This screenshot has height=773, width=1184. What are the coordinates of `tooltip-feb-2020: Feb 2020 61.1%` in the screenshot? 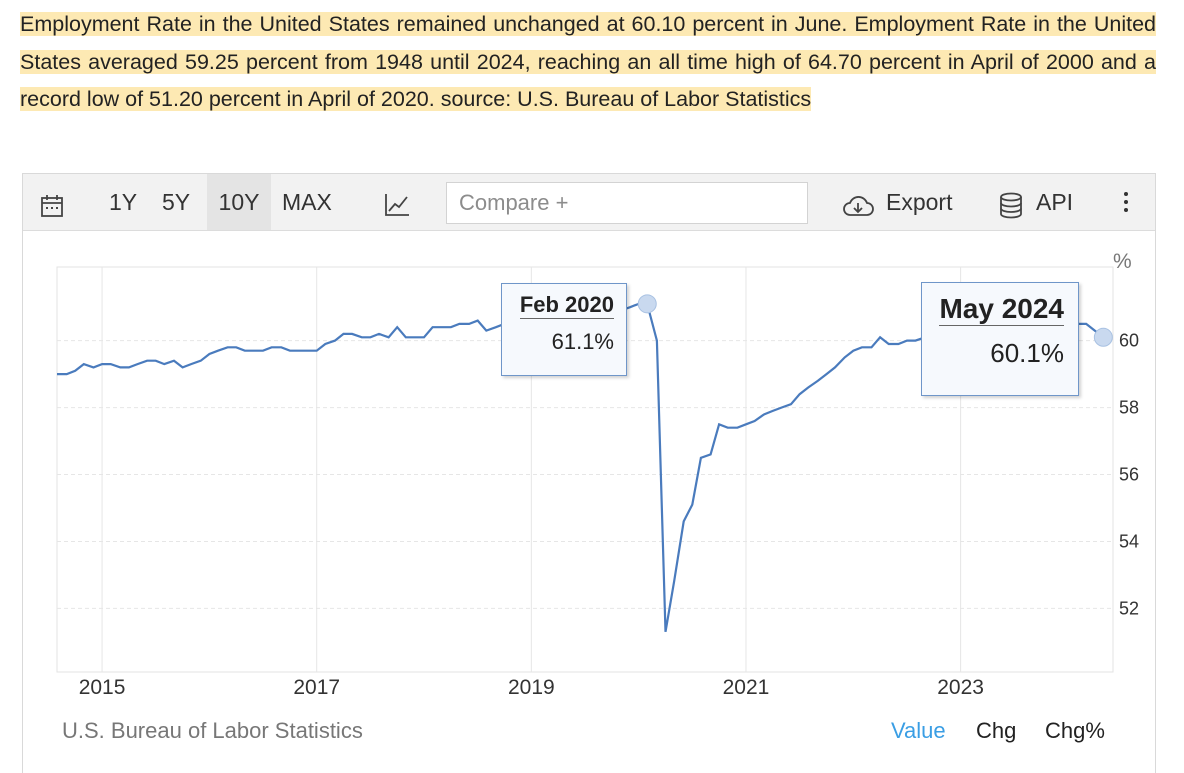 It's located at (564, 329).